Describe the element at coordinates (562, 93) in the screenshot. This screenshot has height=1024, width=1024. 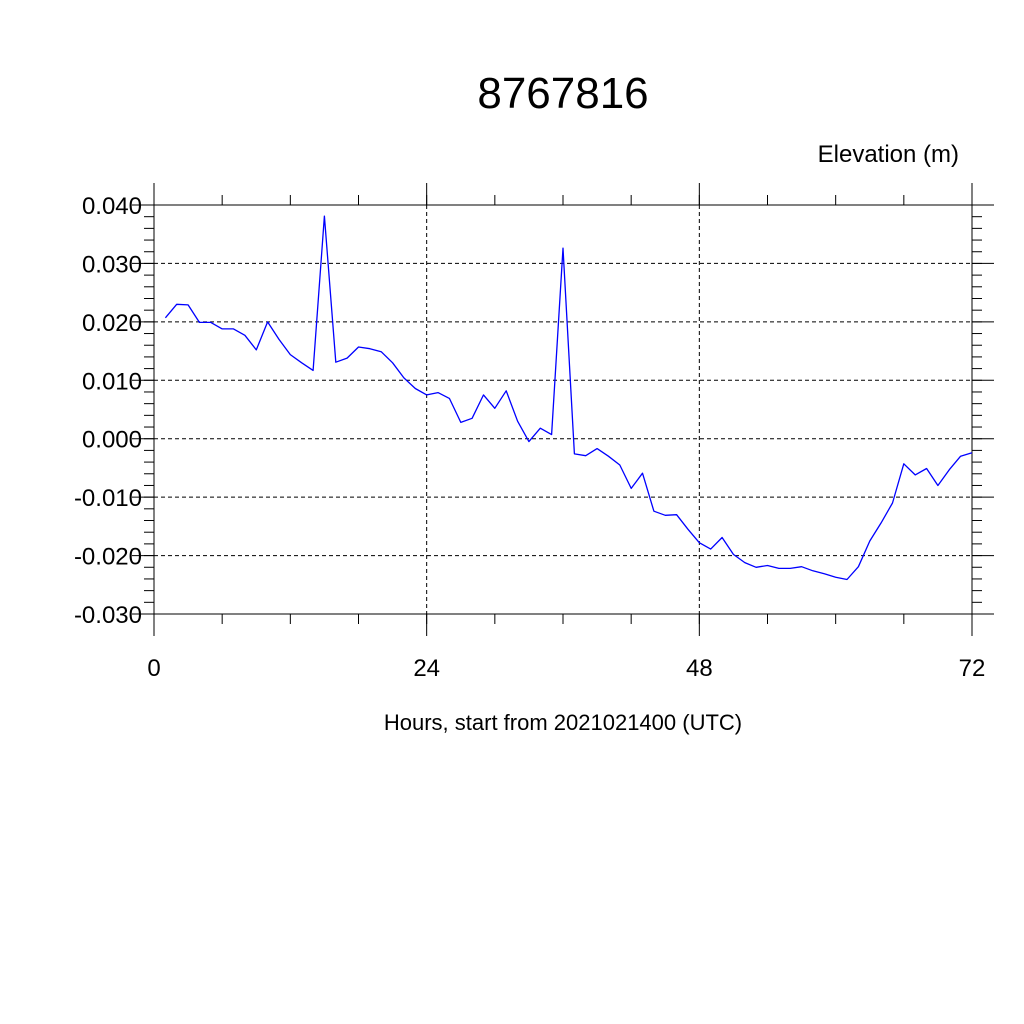
I see `chart-title: 8767816` at that location.